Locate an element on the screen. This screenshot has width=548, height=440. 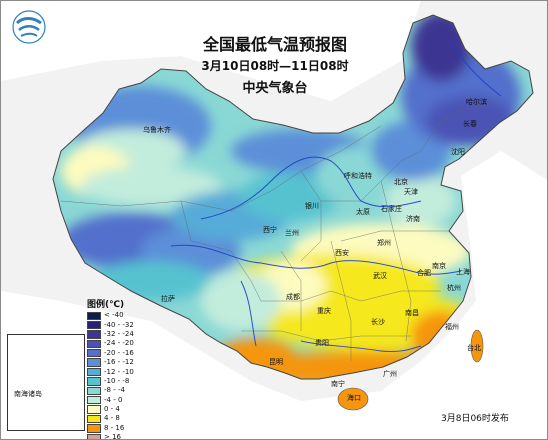
legend-label: 0 - 4 is located at coordinates (112, 409).